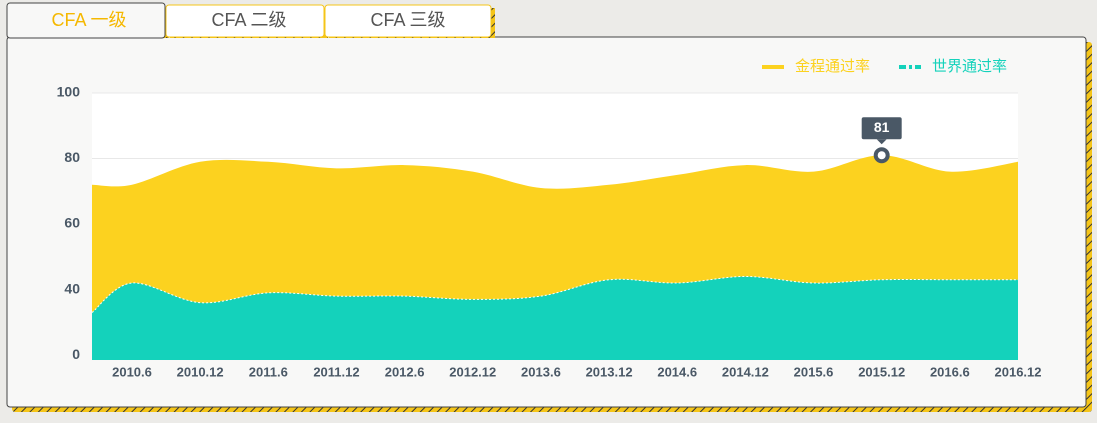 The image size is (1097, 423). I want to click on tab: CFA 三级, so click(409, 21).